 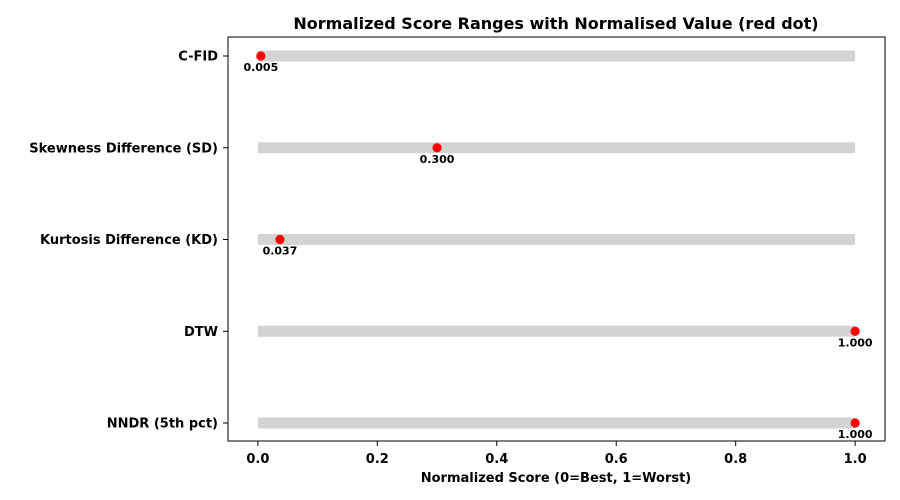 I want to click on y-tick-label: Skewness Difference (SD), so click(x=123, y=148).